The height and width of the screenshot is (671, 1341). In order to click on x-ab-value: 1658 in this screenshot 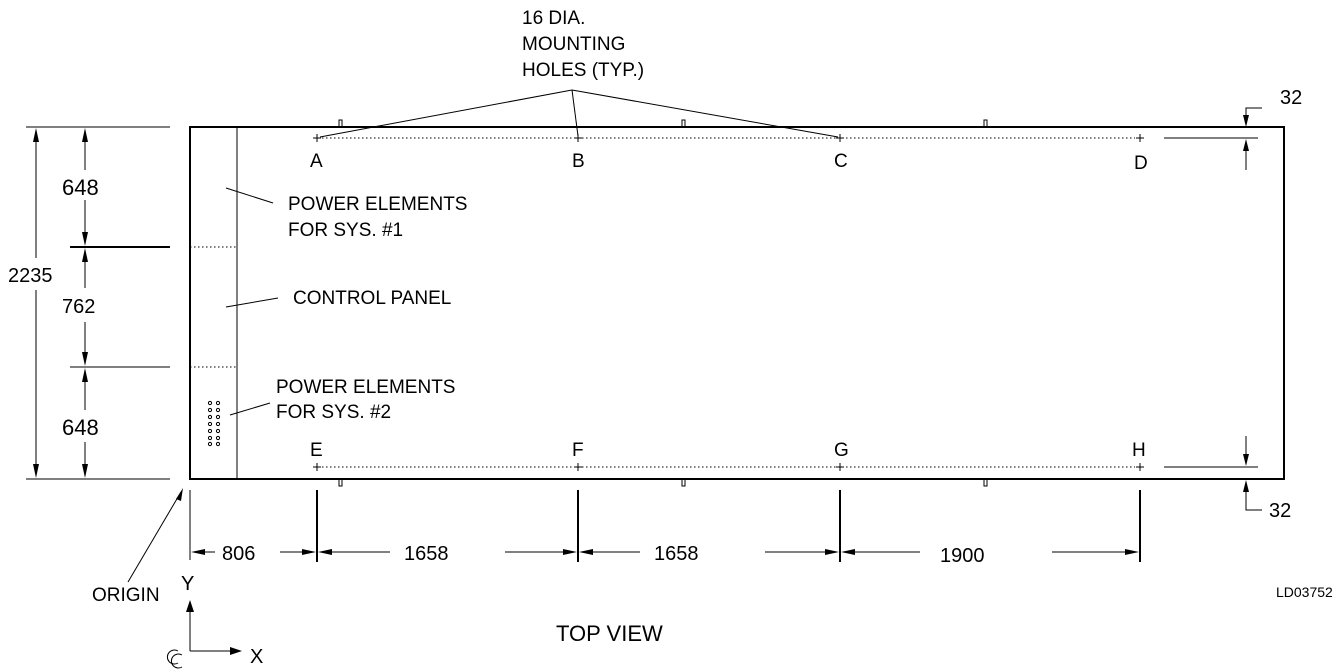, I will do `click(426, 554)`.